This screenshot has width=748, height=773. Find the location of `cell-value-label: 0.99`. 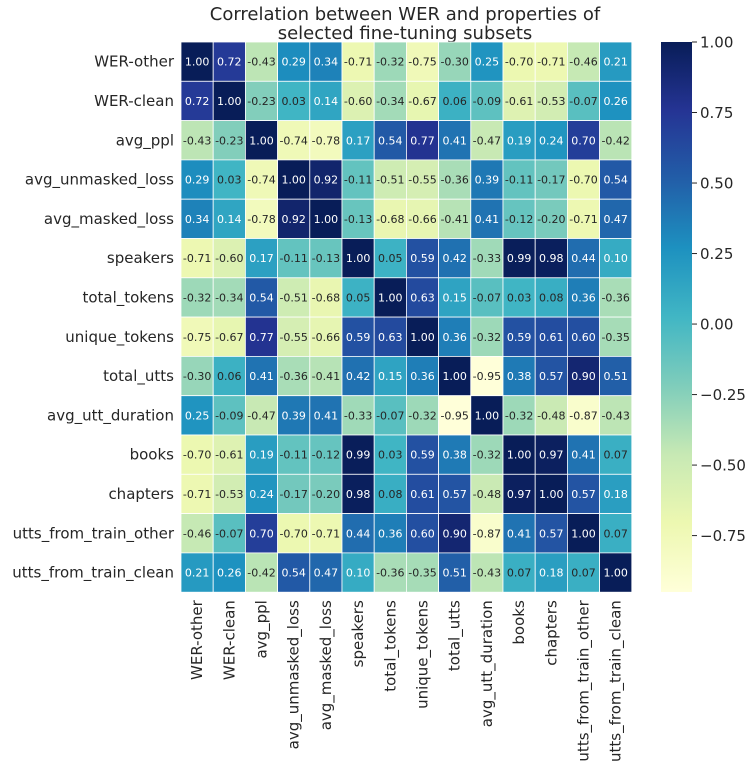

cell-value-label: 0.99 is located at coordinates (519, 258).